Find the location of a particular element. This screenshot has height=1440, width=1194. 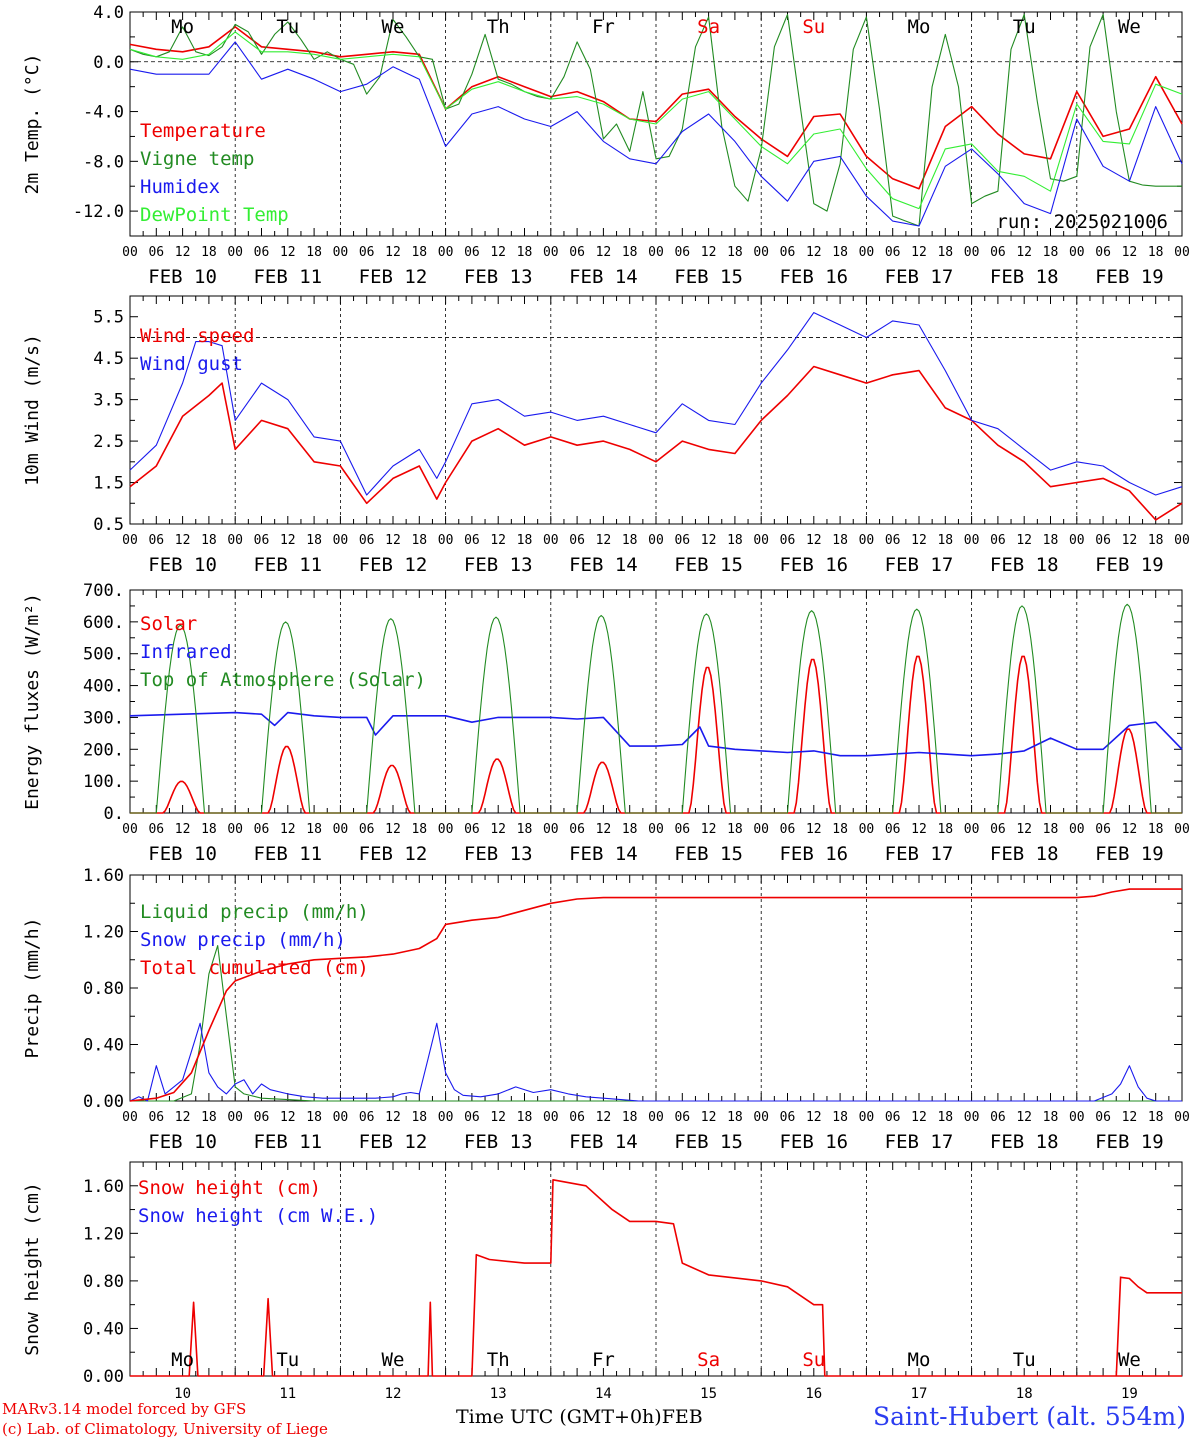

weekday-label: Mo is located at coordinates (919, 1360).